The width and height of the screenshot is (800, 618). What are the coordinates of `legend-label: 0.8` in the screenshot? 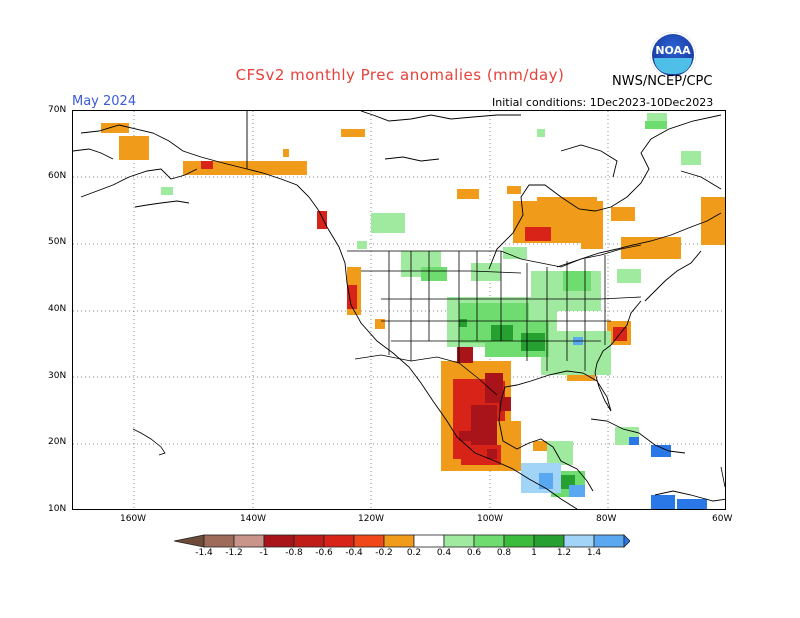 It's located at (504, 553).